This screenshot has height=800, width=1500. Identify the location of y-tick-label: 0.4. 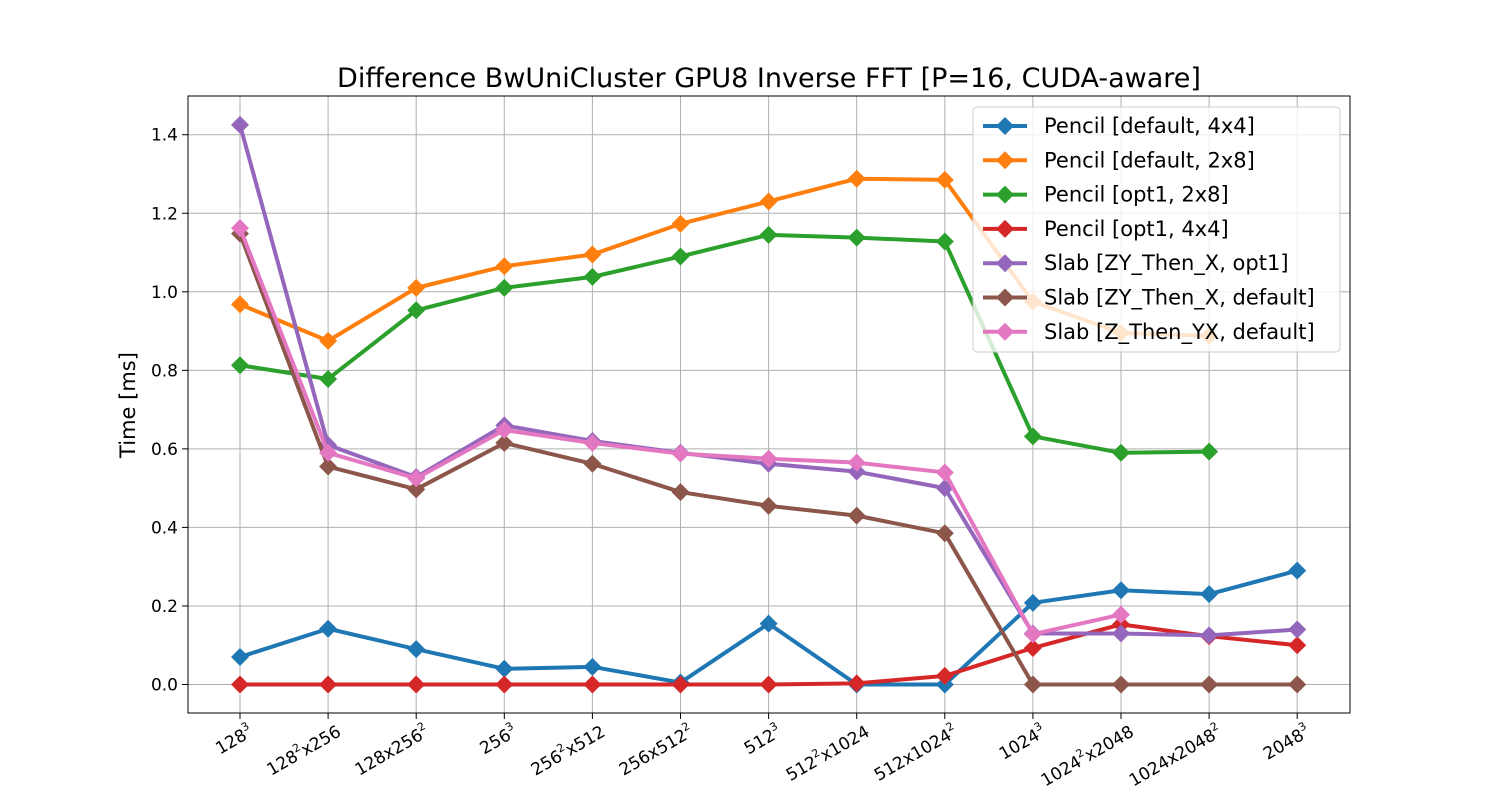
(164, 528).